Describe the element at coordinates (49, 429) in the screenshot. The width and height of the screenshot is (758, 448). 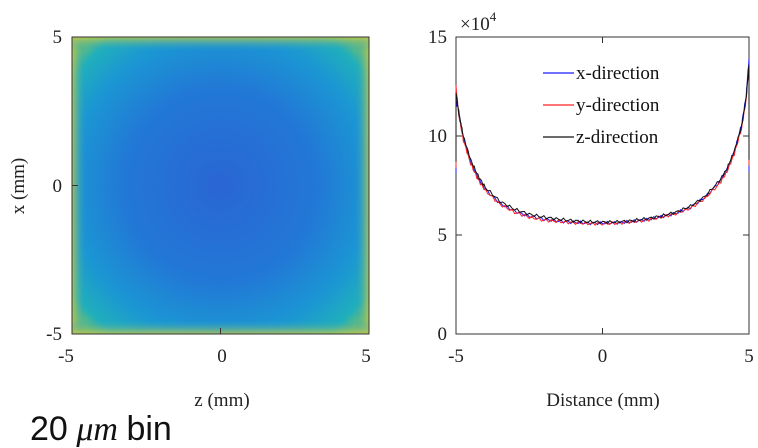
I see `bin-number: 20` at that location.